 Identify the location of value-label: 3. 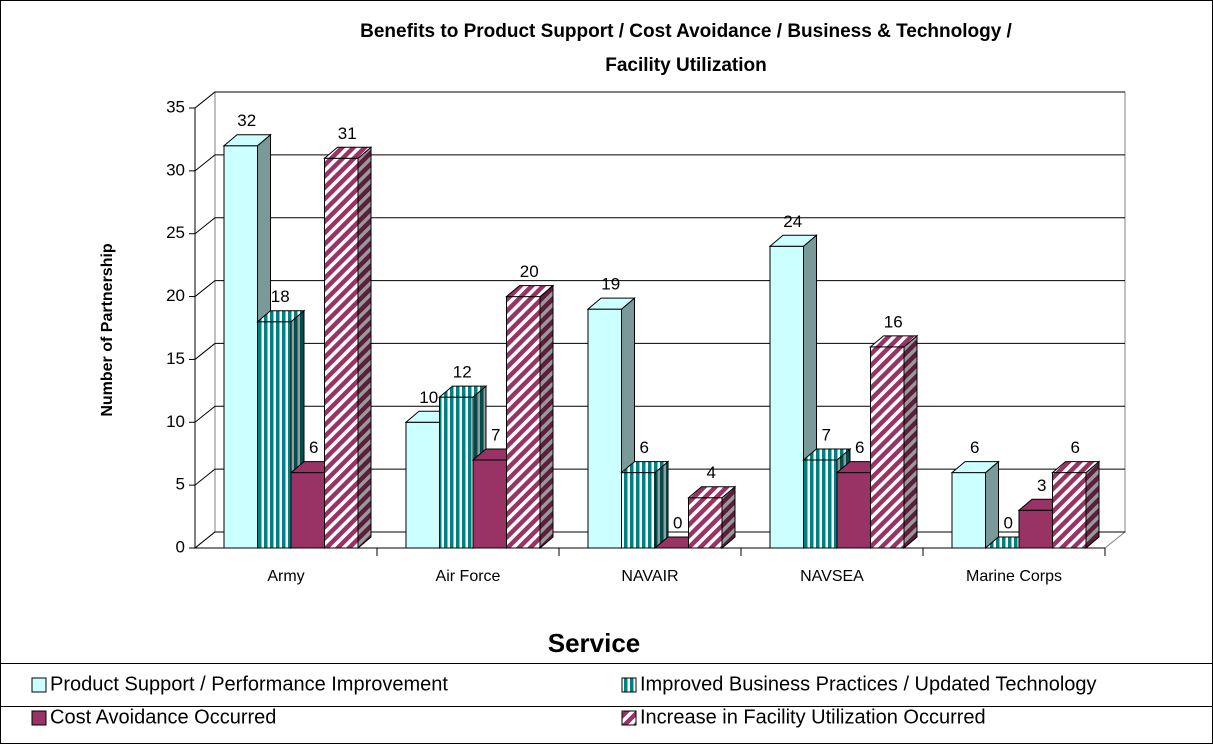
(1041, 485).